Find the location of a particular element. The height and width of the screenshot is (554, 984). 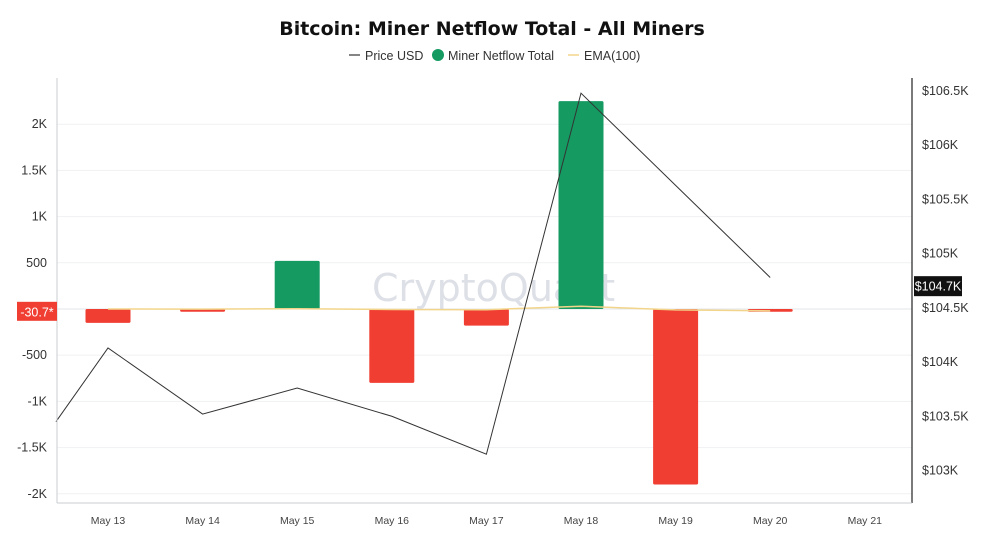

netflow-current-value: -30.7* is located at coordinates (36, 312).